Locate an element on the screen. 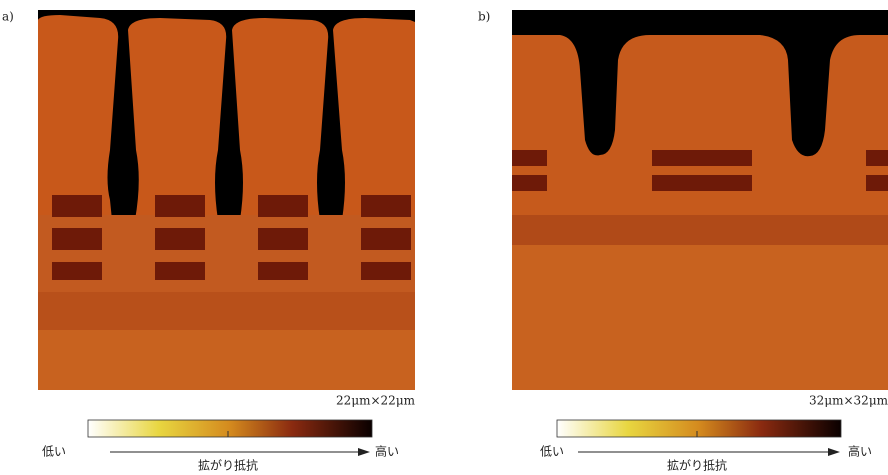 The image size is (888, 475). scale-label: 32μm×32μm is located at coordinates (848, 401).